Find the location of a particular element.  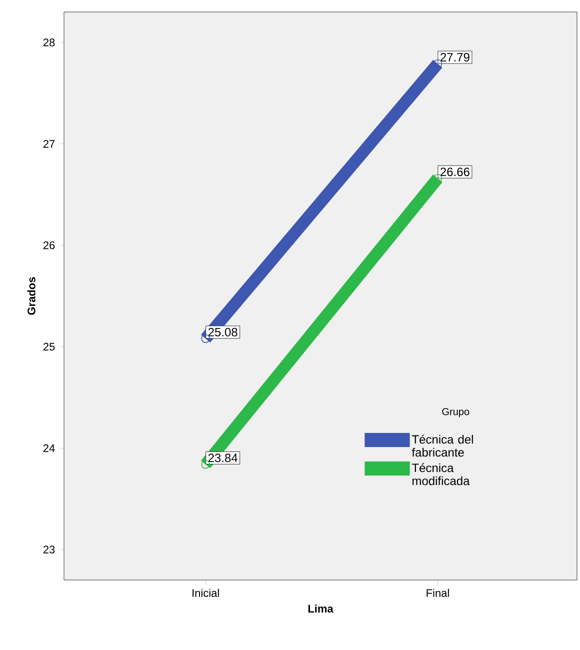

x-tick-label: Final is located at coordinates (437, 592).